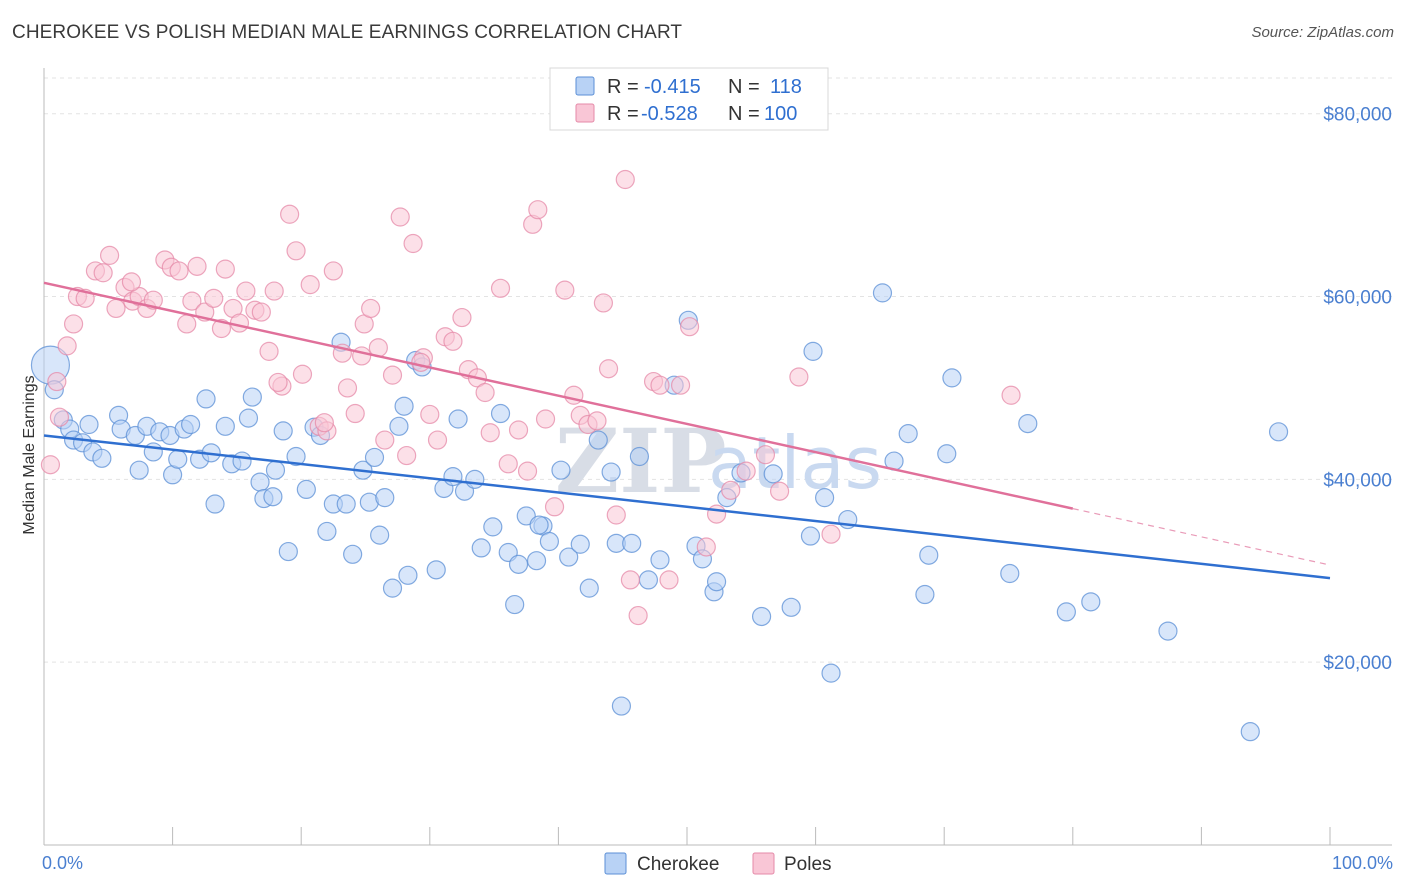 The height and width of the screenshot is (892, 1406). I want to click on y-axis-label: Median Male Earnings, so click(29, 454).